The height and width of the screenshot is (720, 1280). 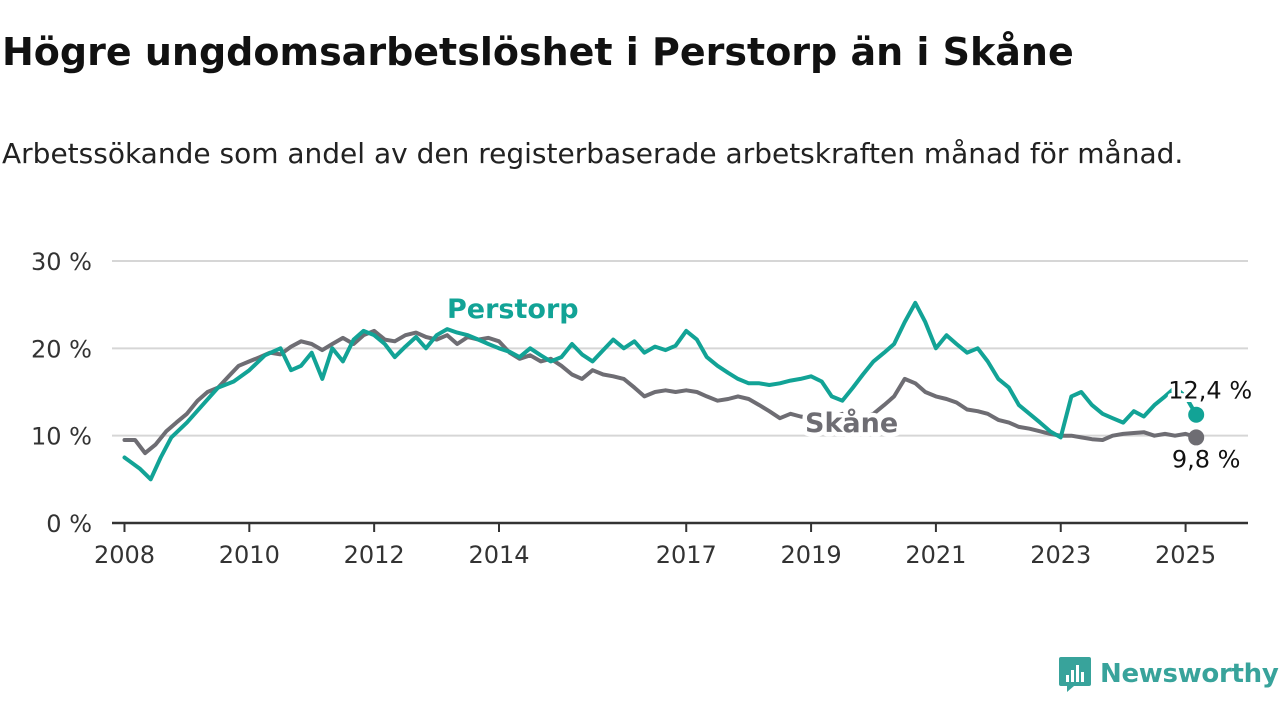 What do you see at coordinates (935, 555) in the screenshot?
I see `x-tick-label: 2021` at bounding box center [935, 555].